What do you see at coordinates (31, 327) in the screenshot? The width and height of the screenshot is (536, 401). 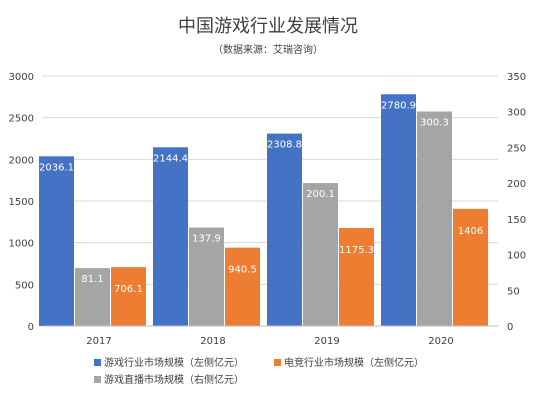 I see `left-tick-label: 0` at bounding box center [31, 327].